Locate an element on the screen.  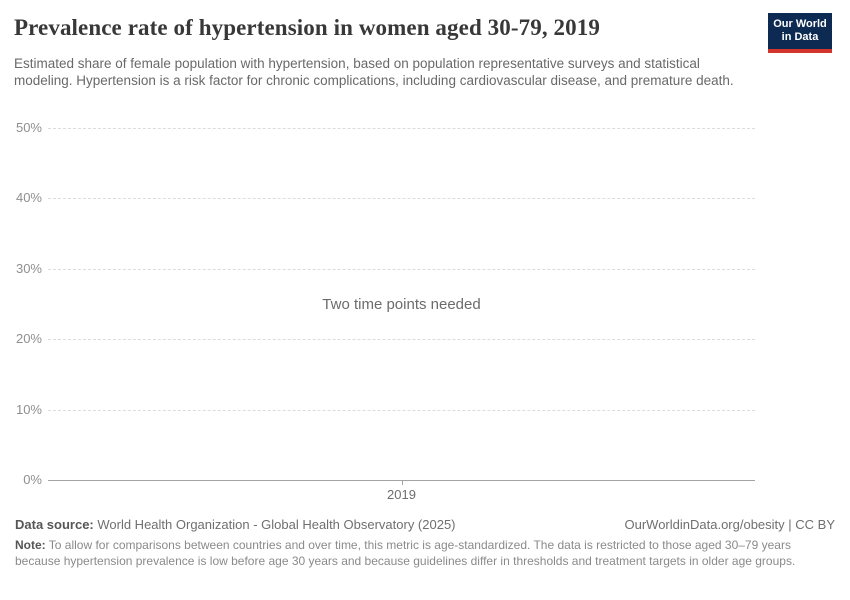
owid-logo-line1: Our World is located at coordinates (800, 24).